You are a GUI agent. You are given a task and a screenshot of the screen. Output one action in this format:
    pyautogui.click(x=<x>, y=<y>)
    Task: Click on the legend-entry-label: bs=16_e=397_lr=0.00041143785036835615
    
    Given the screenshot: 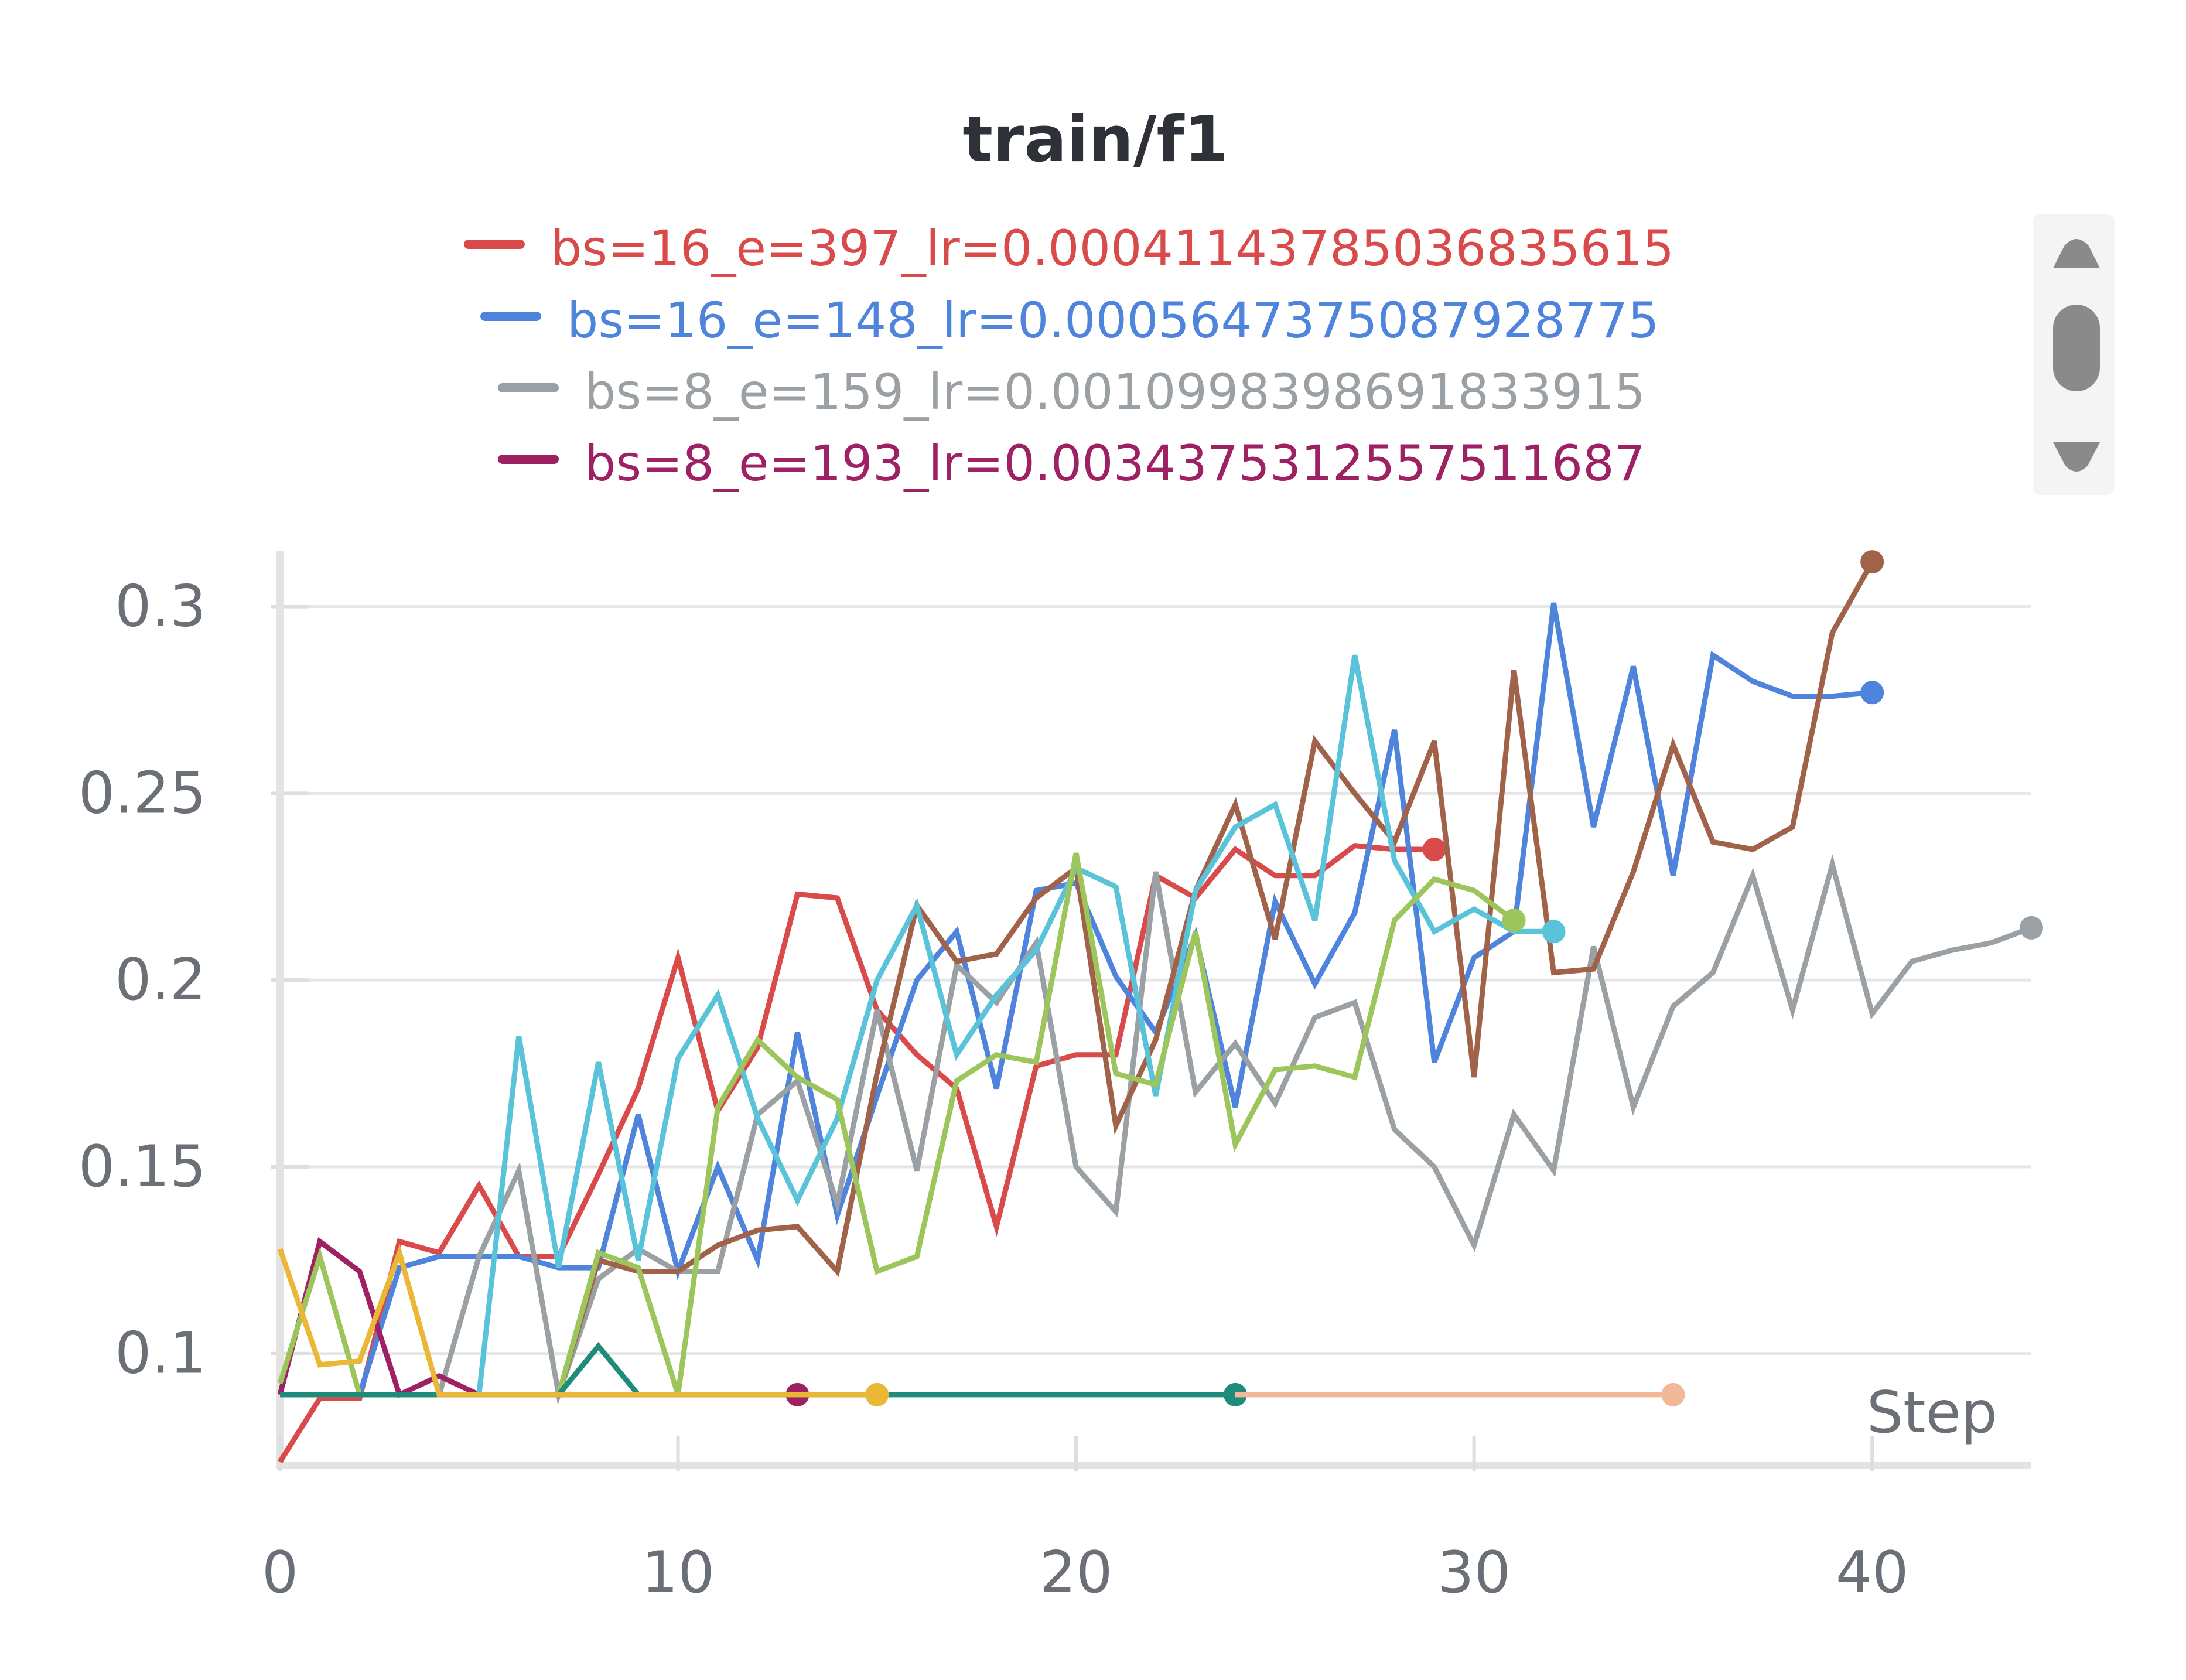 What is the action you would take?
    pyautogui.click(x=1112, y=248)
    